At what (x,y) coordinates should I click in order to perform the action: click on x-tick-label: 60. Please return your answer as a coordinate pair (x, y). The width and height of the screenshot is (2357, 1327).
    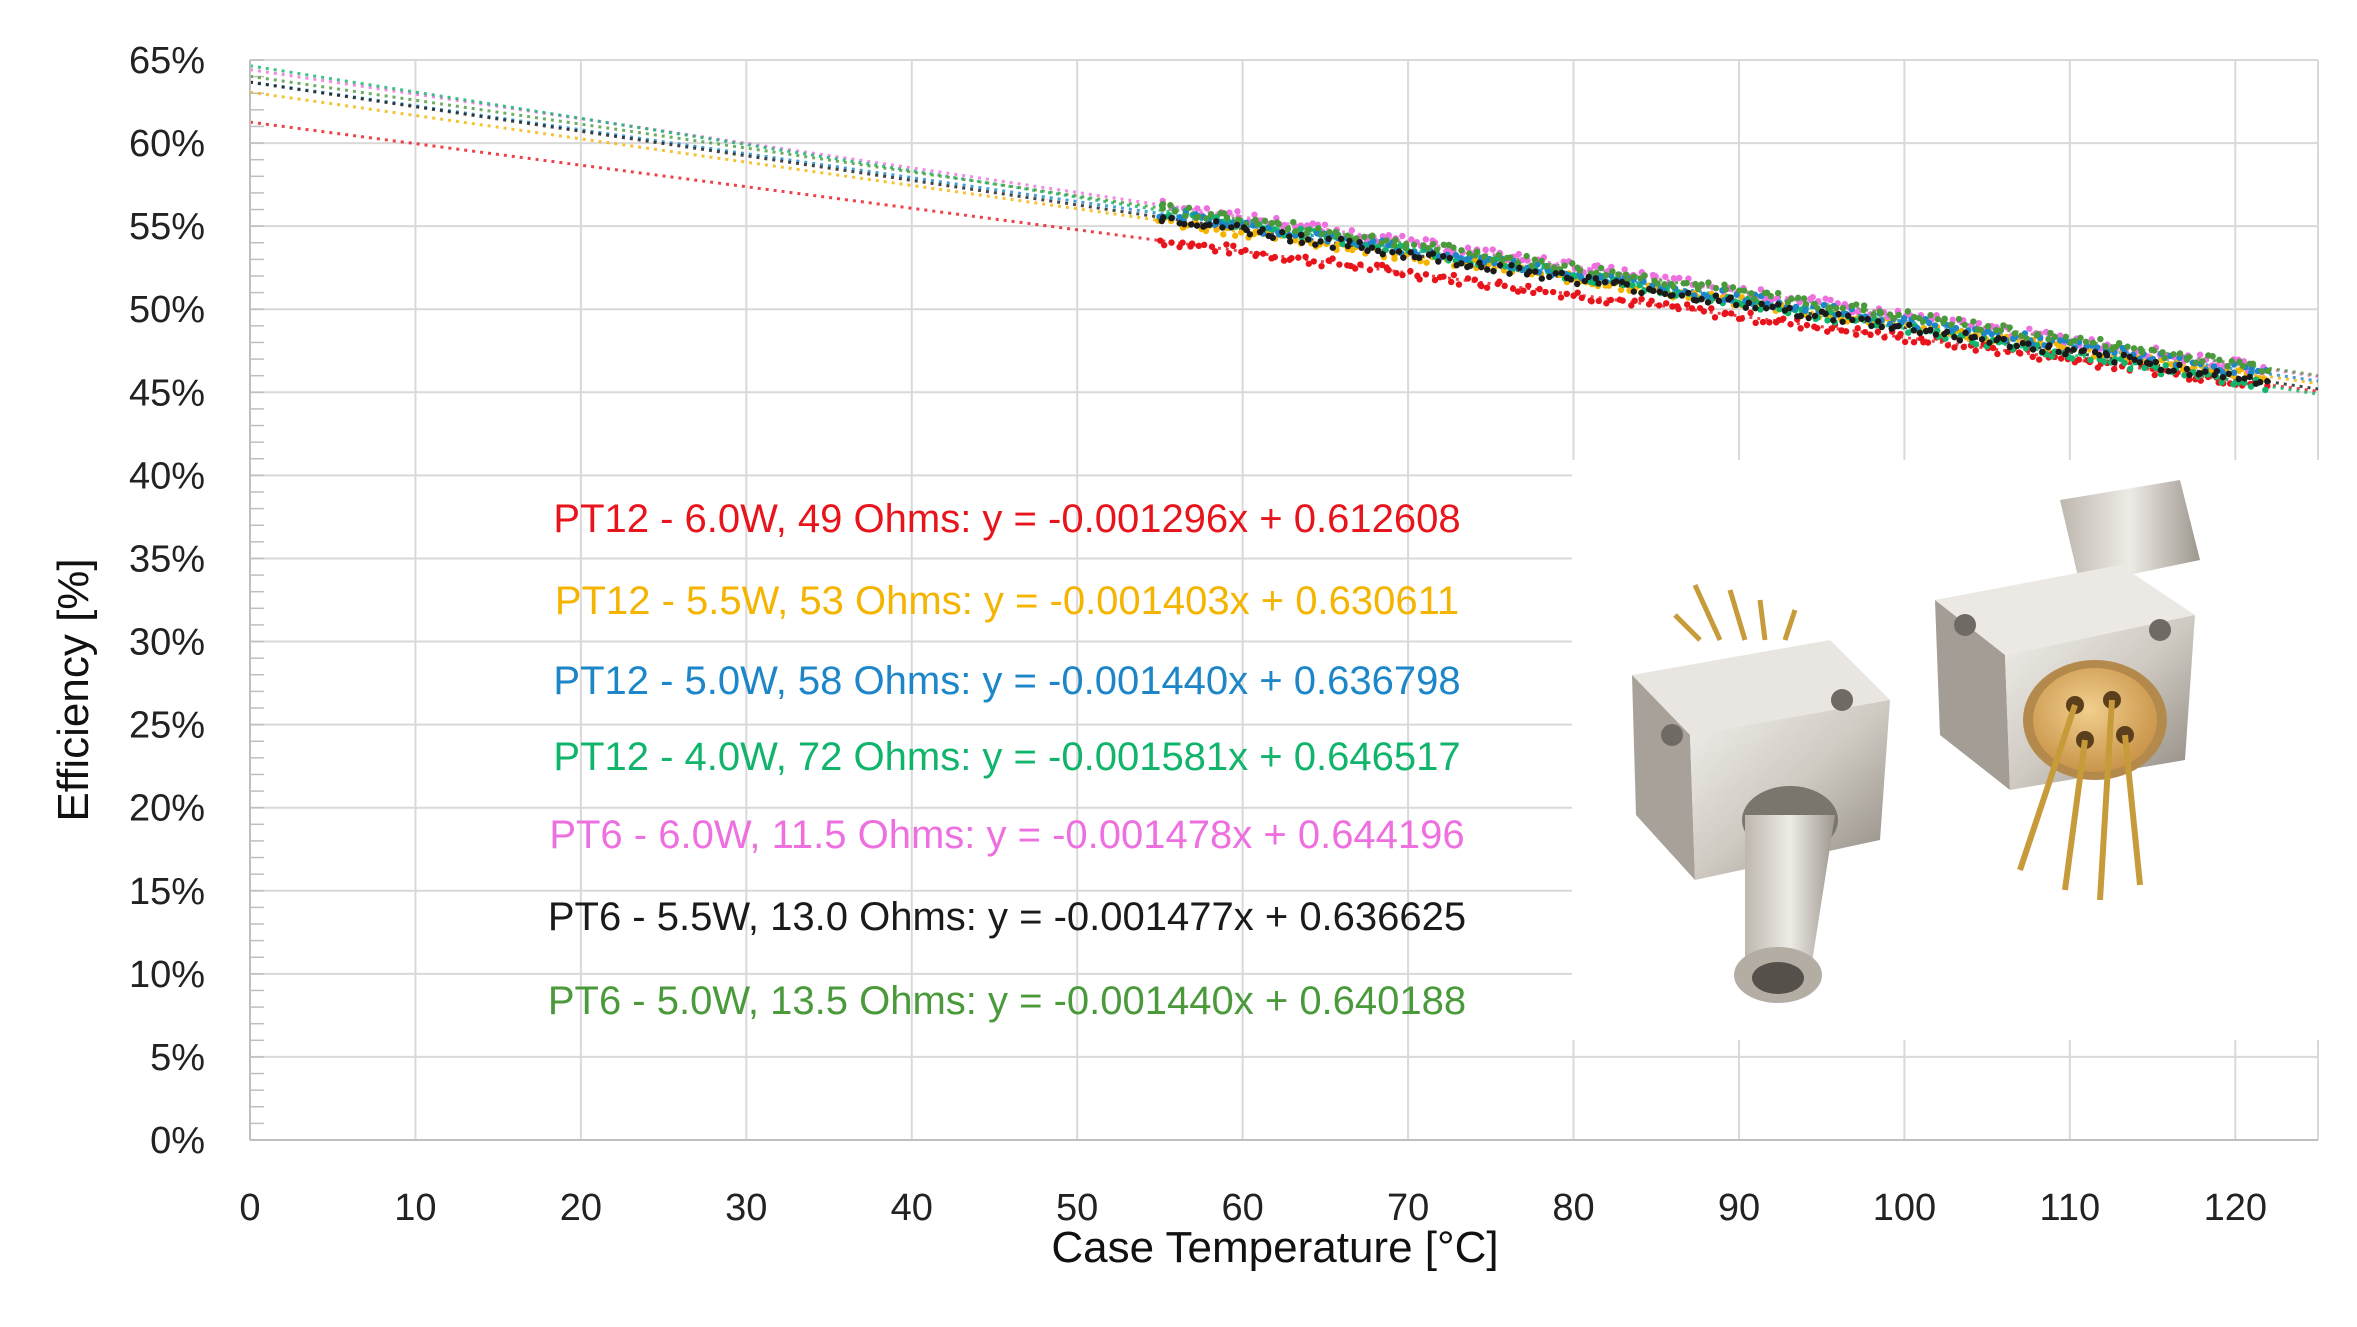
    Looking at the image, I should click on (1242, 1208).